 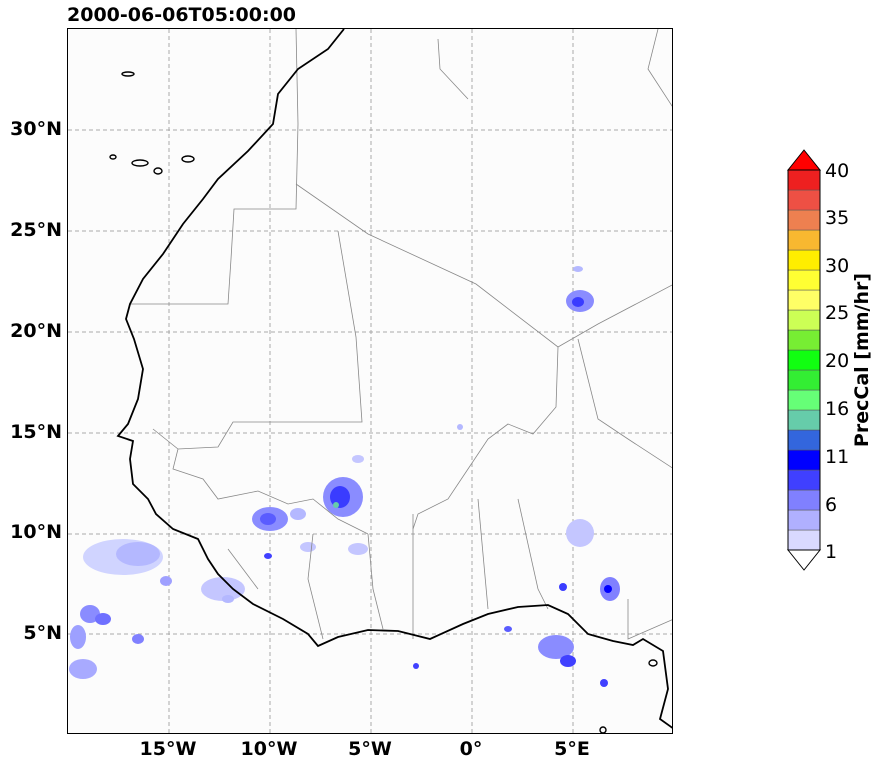 I want to click on lon-label-15w: 15°W, so click(x=168, y=749).